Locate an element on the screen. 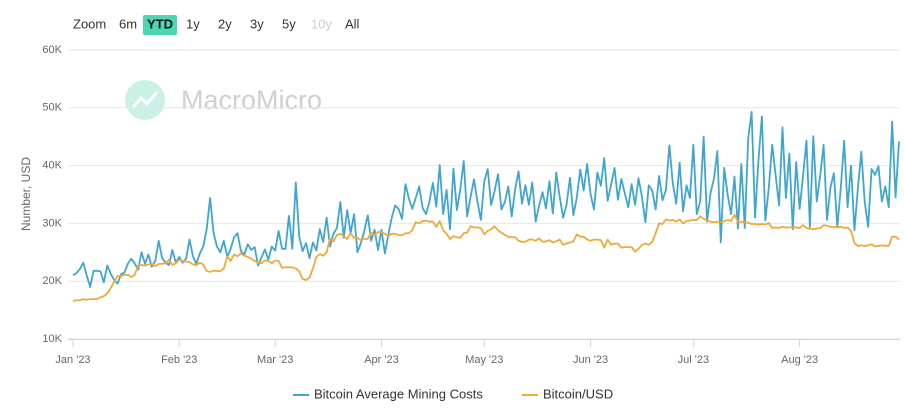 The image size is (904, 408). x-tick-label: May '23 is located at coordinates (484, 360).